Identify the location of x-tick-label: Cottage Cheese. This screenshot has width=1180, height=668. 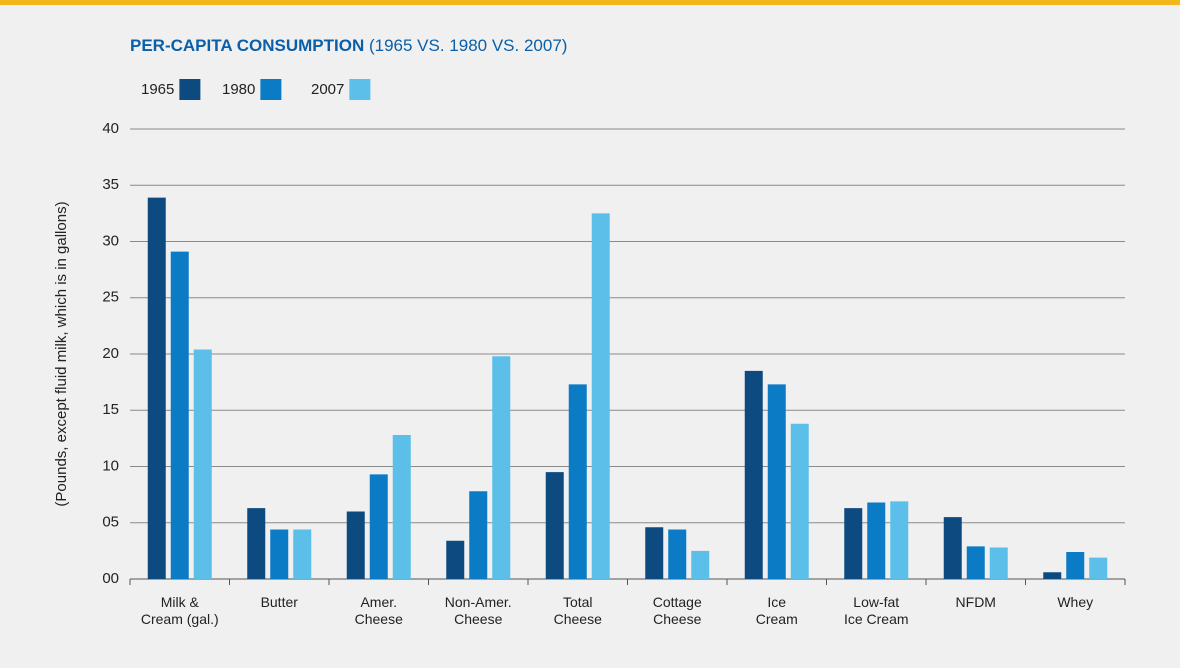
(677, 610).